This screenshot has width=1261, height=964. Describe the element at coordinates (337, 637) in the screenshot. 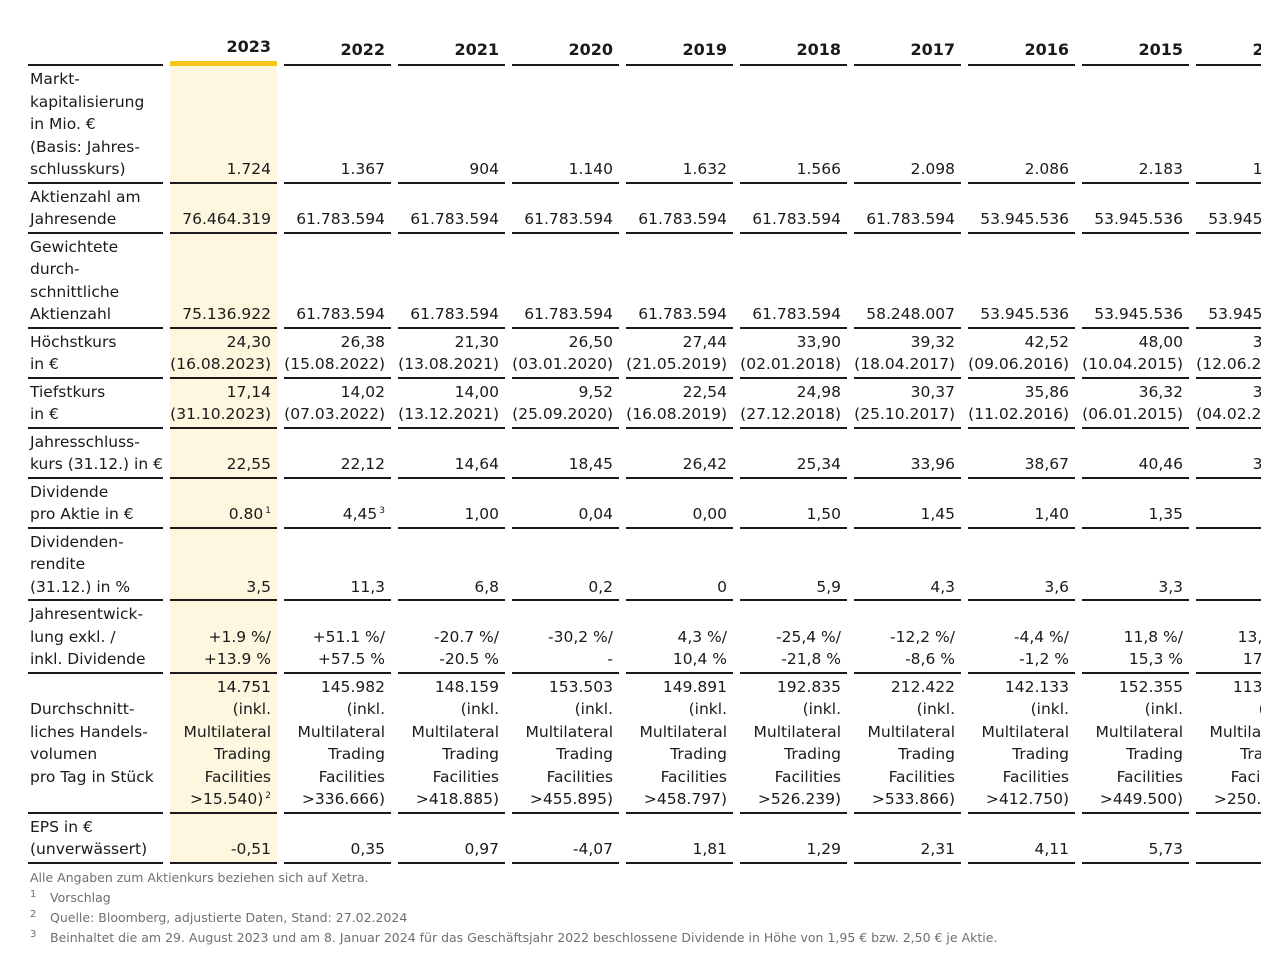

I see `cell-2022: +51.1 %/ +57.5 %` at that location.